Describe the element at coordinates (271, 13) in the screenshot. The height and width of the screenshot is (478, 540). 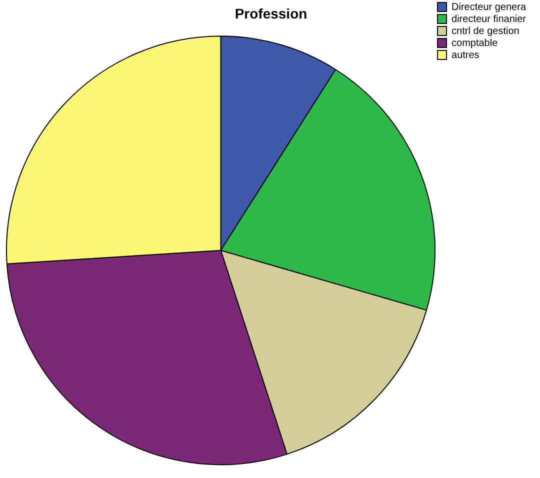
I see `chart-title: Profession` at that location.